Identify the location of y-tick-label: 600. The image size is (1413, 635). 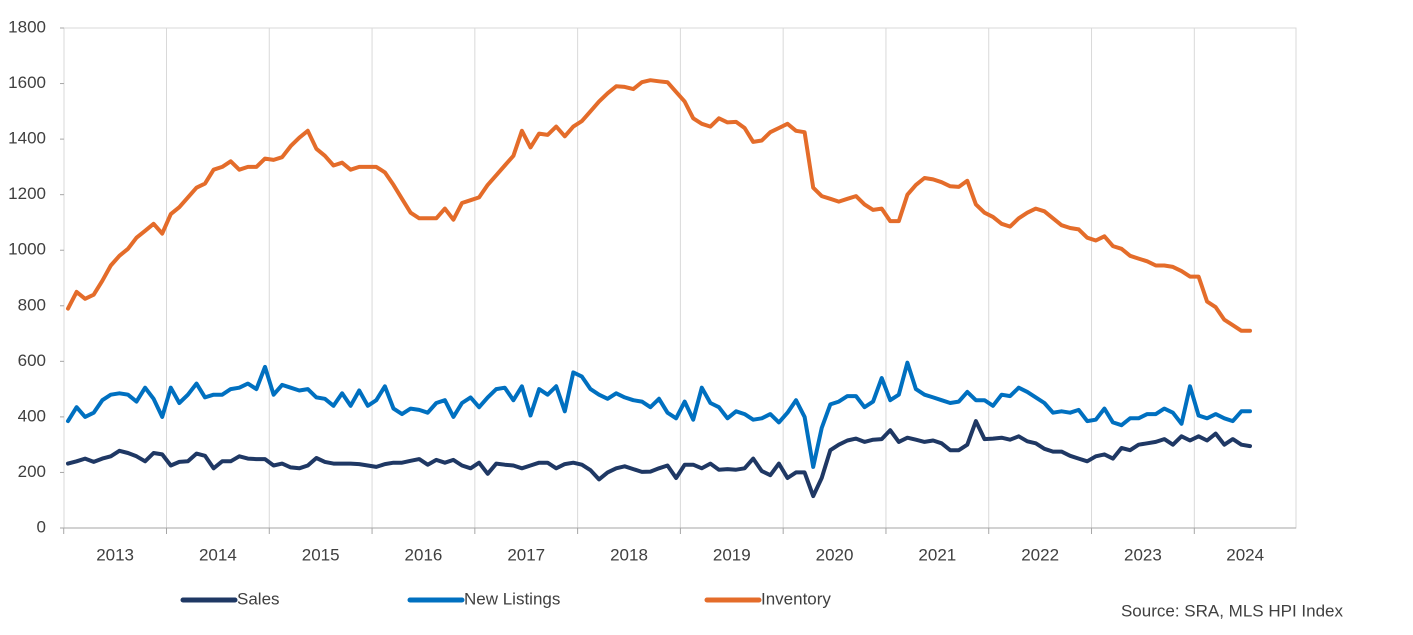
(32, 360).